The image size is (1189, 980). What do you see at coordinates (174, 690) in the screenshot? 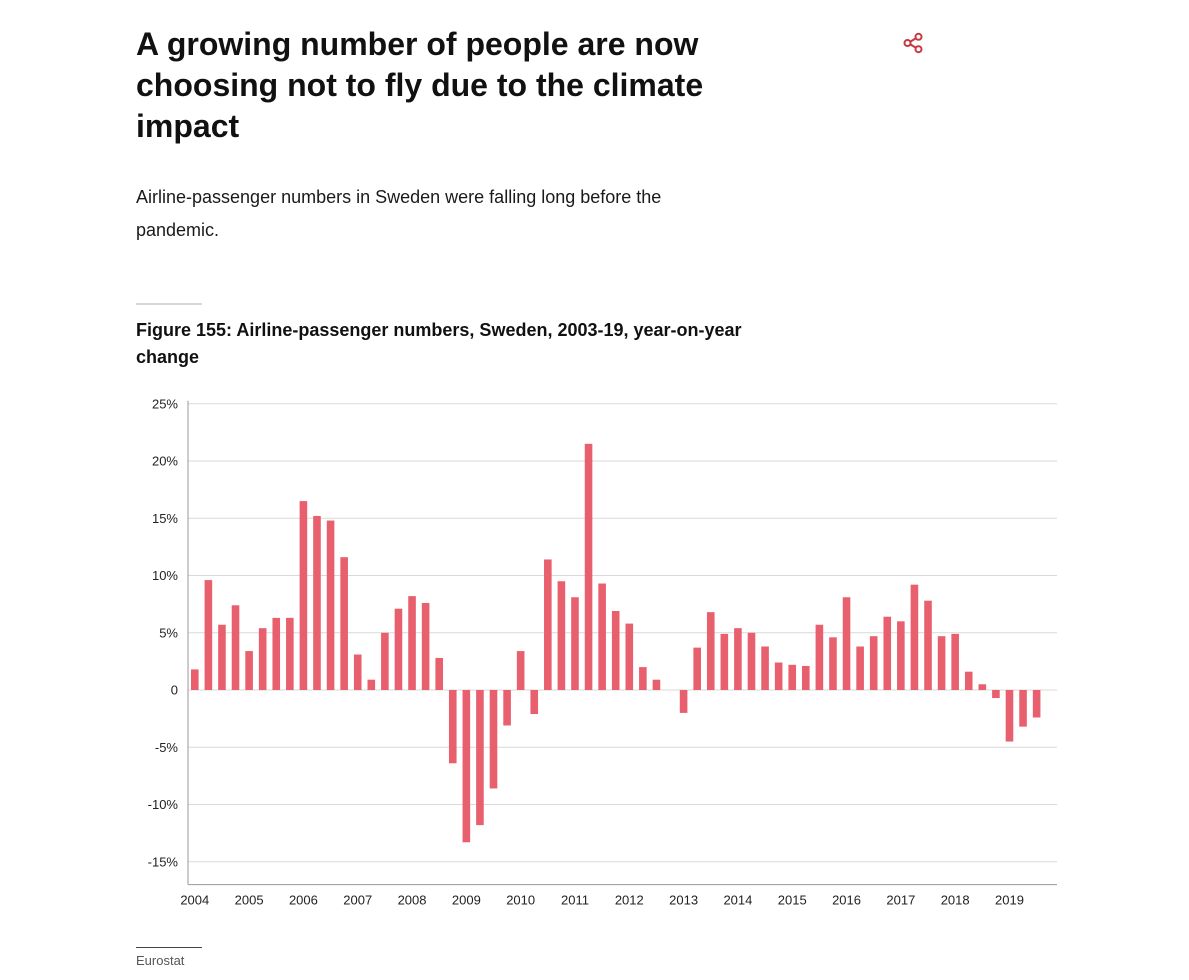
I see `y-tick-label: 0` at bounding box center [174, 690].